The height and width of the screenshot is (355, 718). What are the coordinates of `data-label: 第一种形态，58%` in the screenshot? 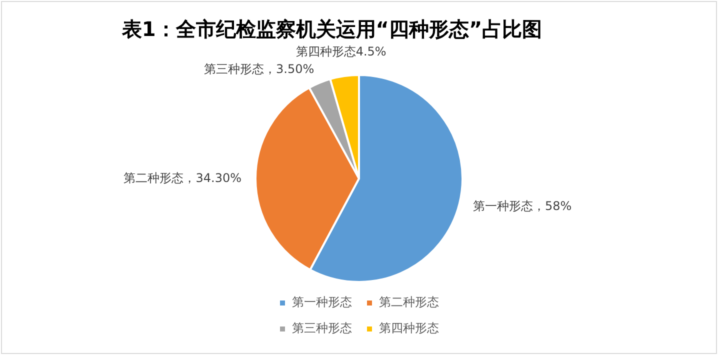 It's located at (522, 206).